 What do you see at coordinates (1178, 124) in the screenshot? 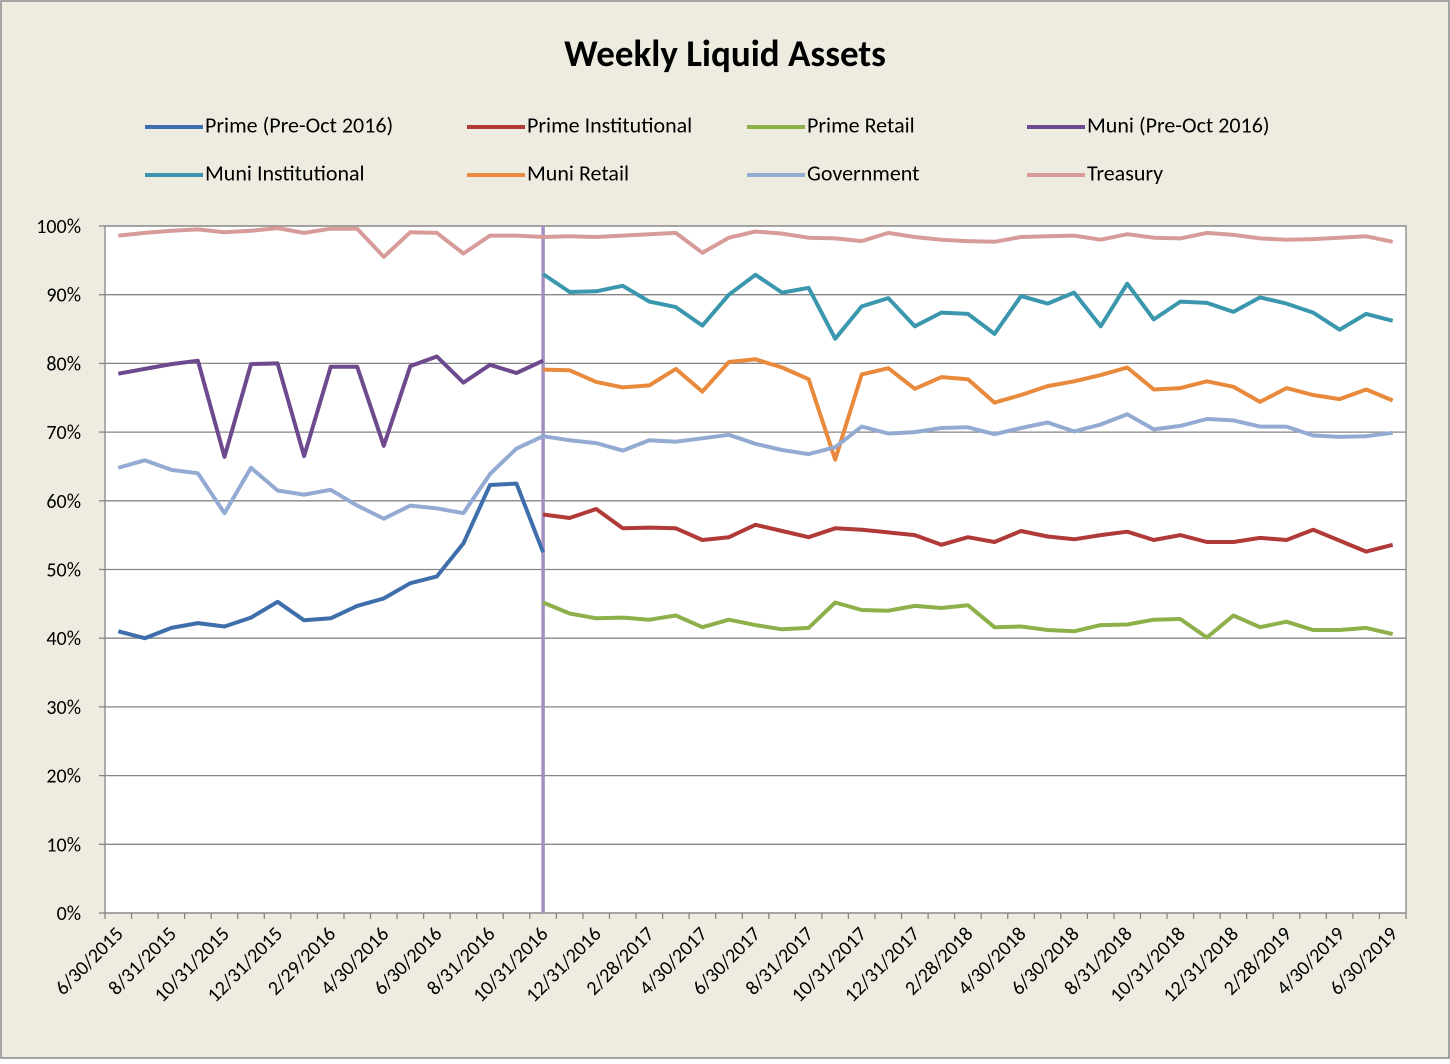
I see `legend-label: Muni (Pre-Oct 2016)` at bounding box center [1178, 124].